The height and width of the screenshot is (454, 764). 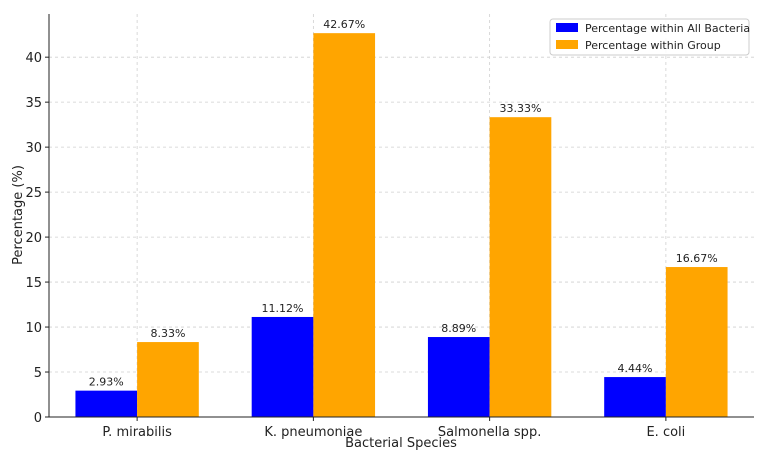 I want to click on y-tick-label: 5, so click(x=38, y=373).